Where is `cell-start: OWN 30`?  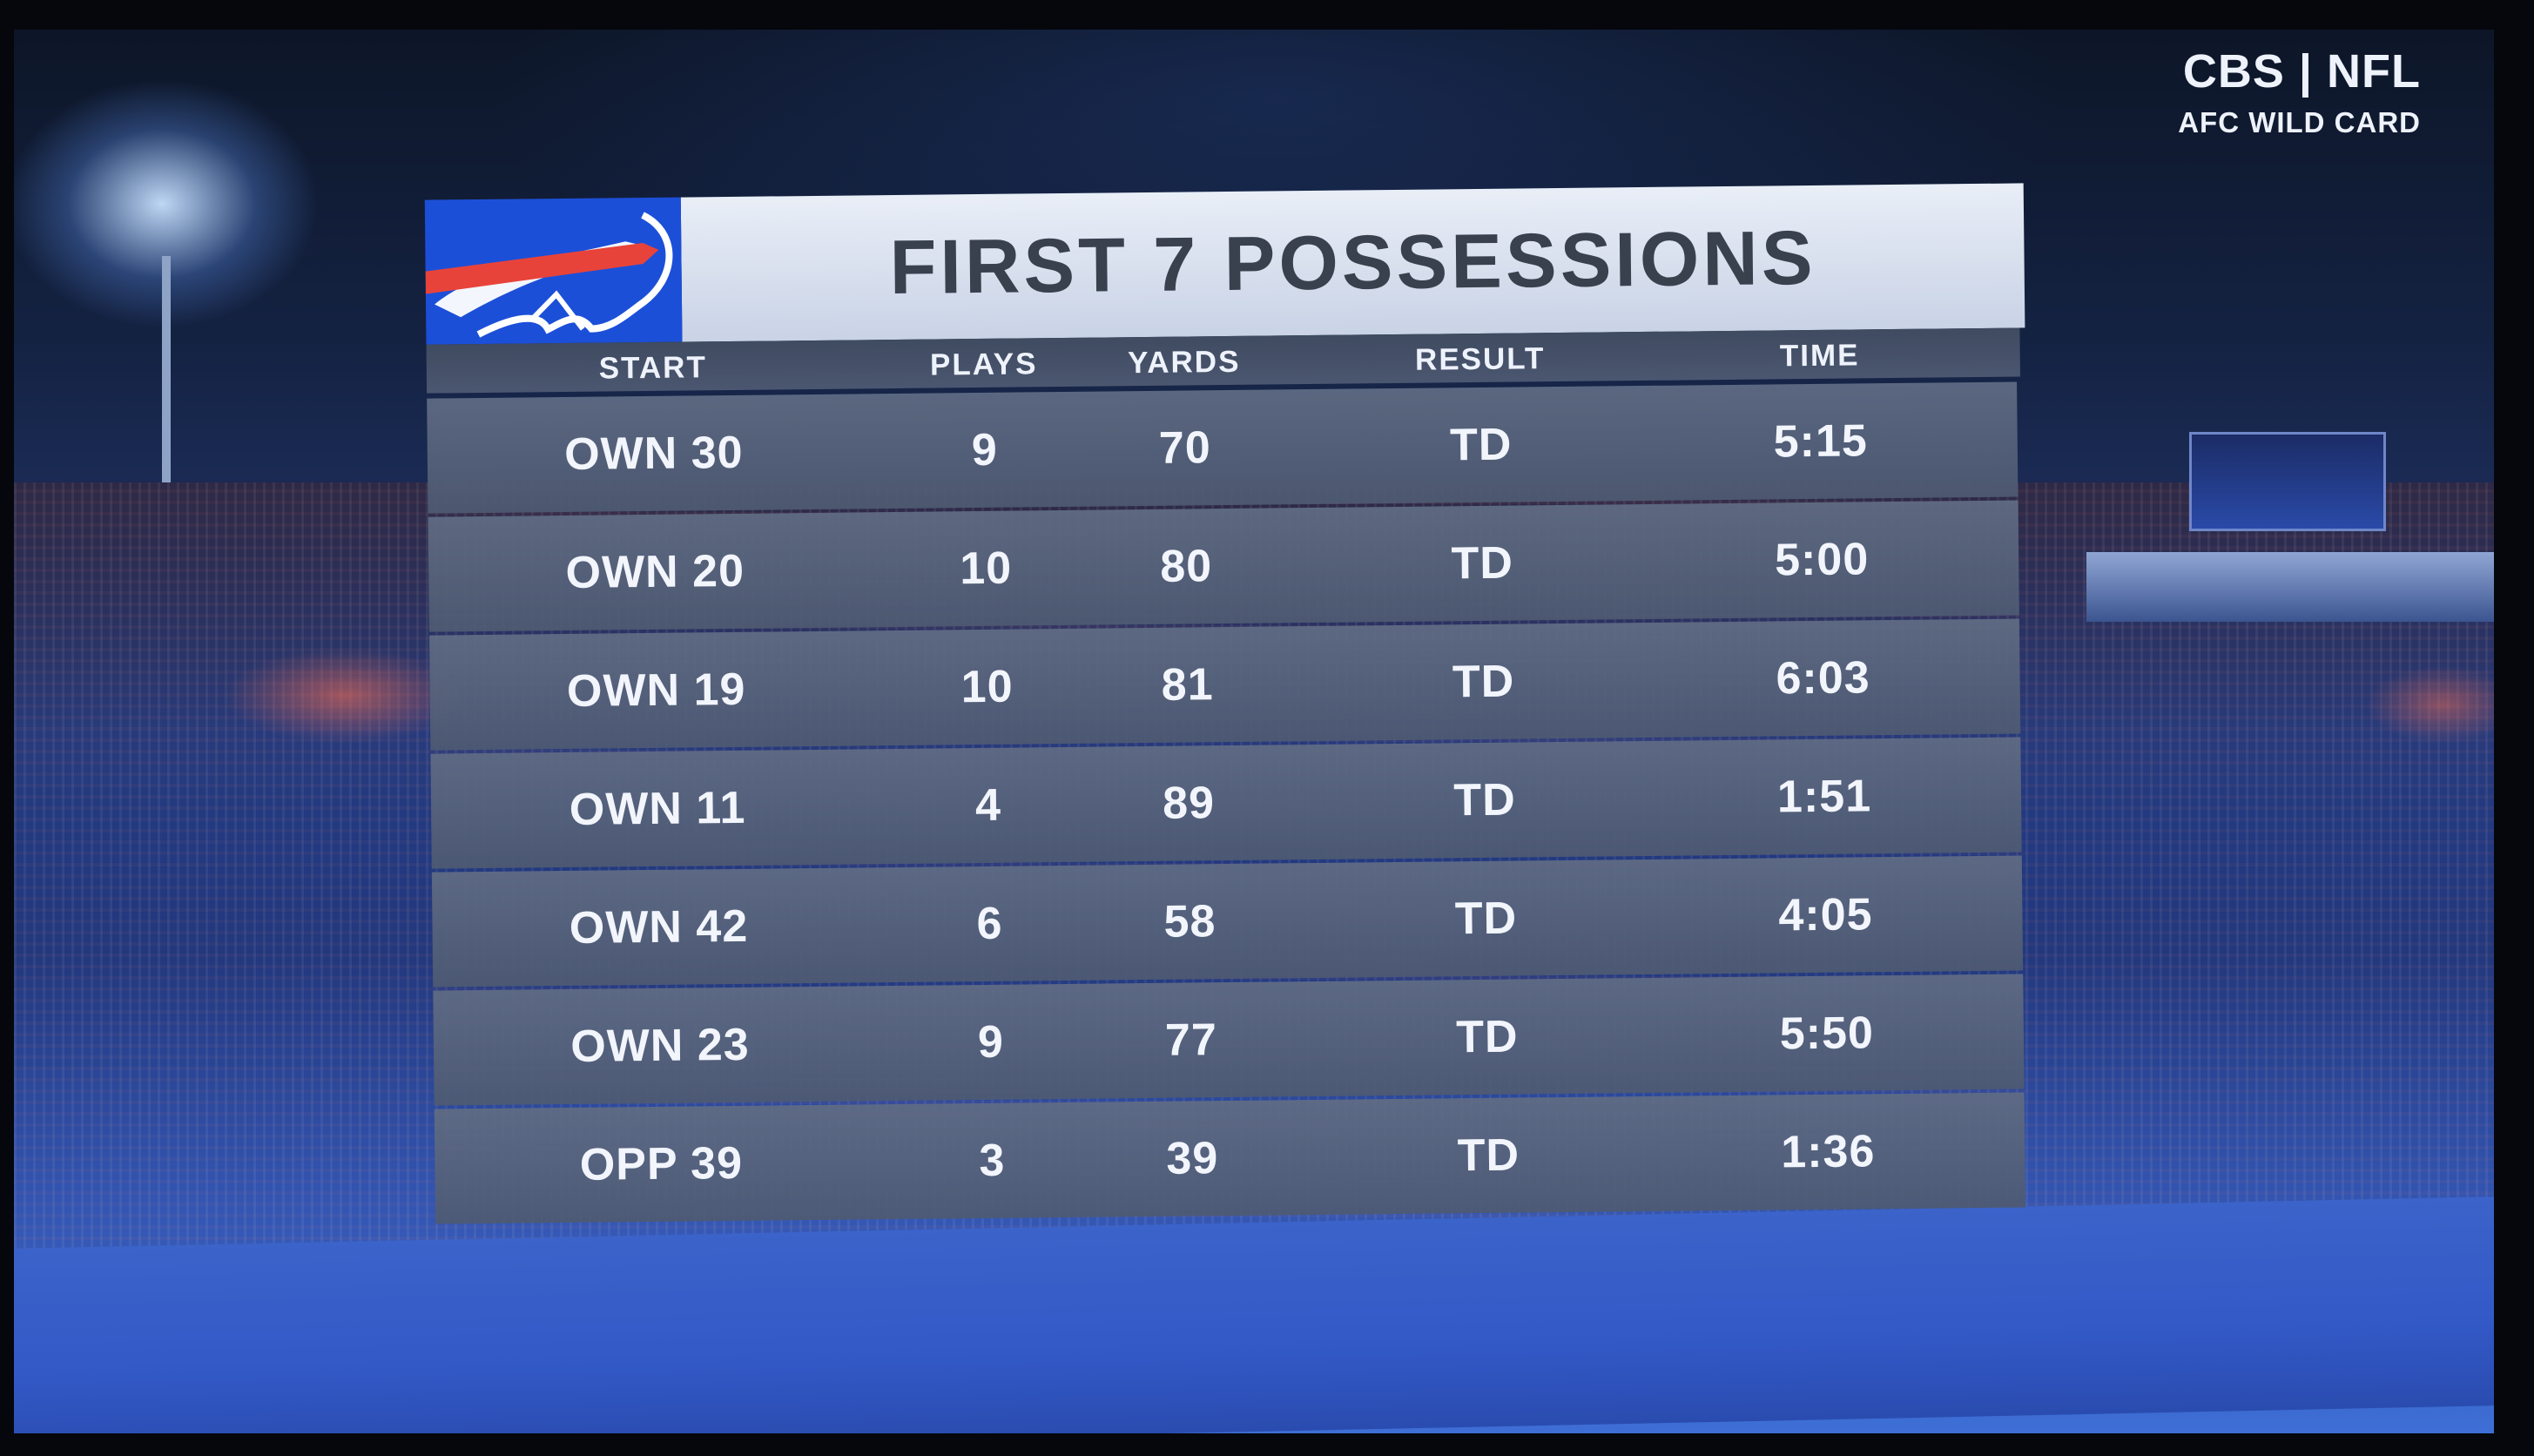
cell-start: OWN 30 is located at coordinates (653, 453).